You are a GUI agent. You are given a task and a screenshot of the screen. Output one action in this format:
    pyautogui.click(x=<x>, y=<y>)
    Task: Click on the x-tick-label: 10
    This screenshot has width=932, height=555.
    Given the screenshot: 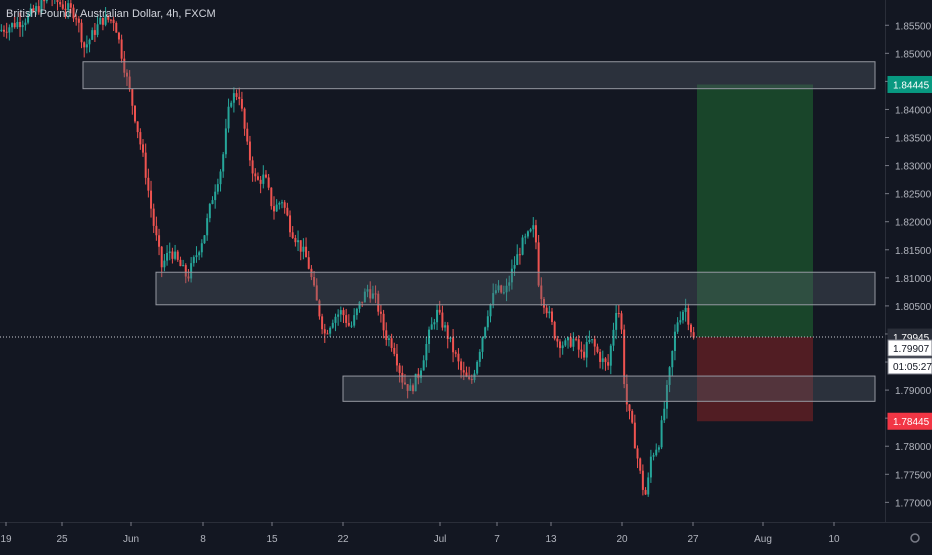 What is the action you would take?
    pyautogui.click(x=834, y=539)
    